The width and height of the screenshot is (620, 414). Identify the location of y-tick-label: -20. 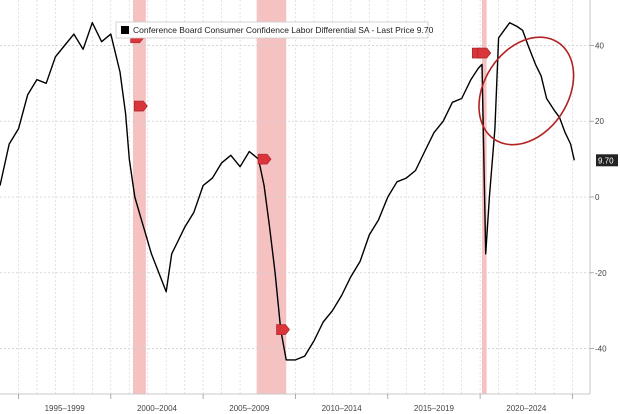
(601, 273).